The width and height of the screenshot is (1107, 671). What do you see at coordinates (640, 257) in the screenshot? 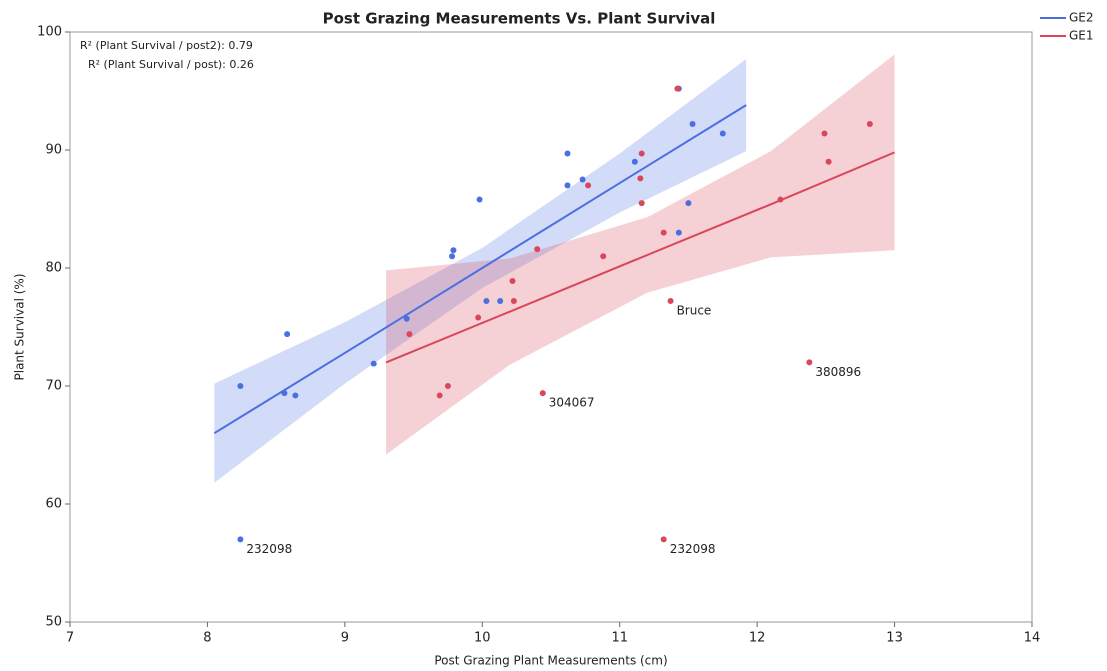
I see `fit-line` at bounding box center [640, 257].